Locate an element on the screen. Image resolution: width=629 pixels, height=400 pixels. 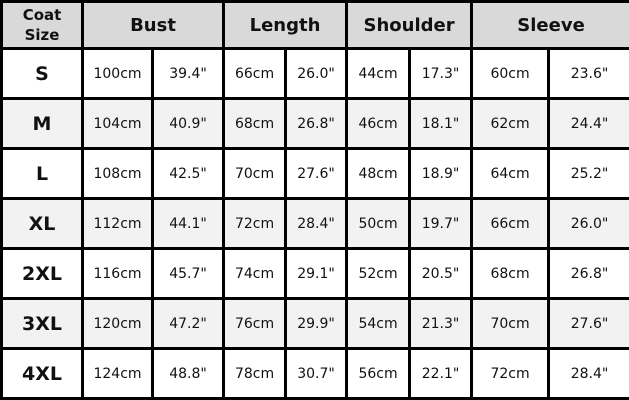
measurement-cell: 30.7" is located at coordinates (316, 373).